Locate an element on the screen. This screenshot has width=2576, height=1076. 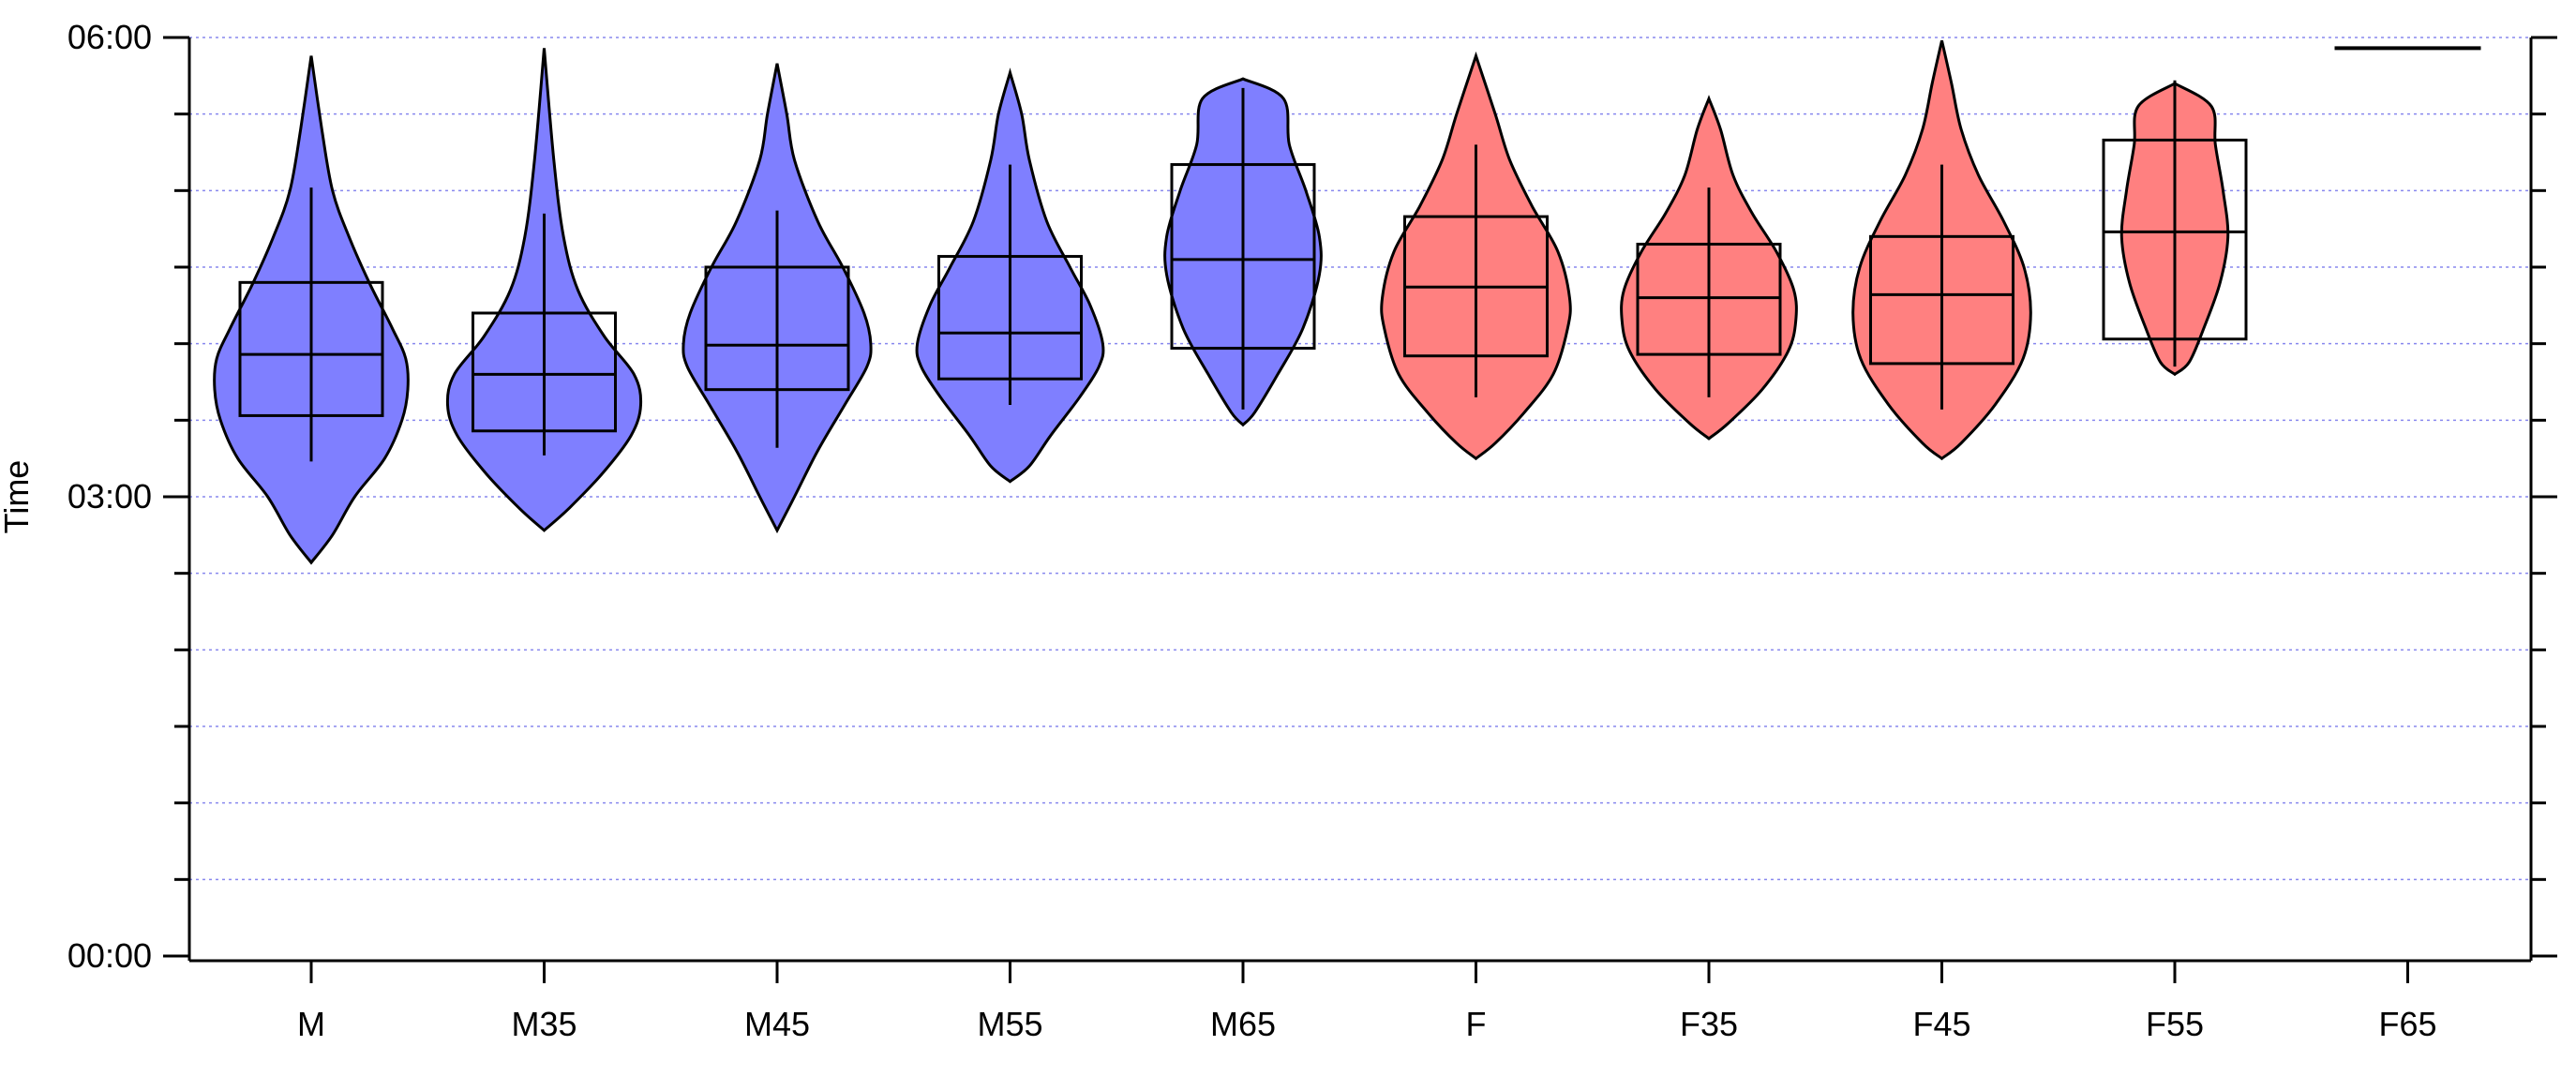
x-tick-label: M45 is located at coordinates (777, 1024).